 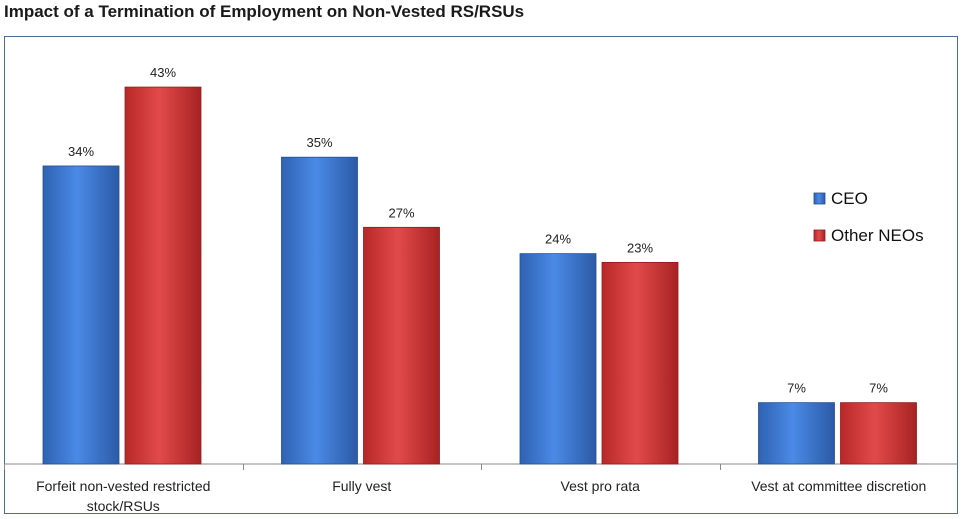 I want to click on data-label: 24%, so click(x=558, y=239).